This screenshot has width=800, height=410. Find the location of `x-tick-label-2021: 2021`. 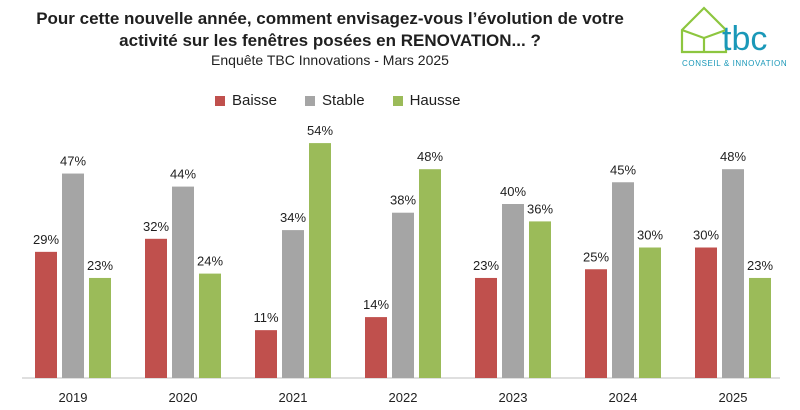

x-tick-label-2021: 2021 is located at coordinates (293, 397).